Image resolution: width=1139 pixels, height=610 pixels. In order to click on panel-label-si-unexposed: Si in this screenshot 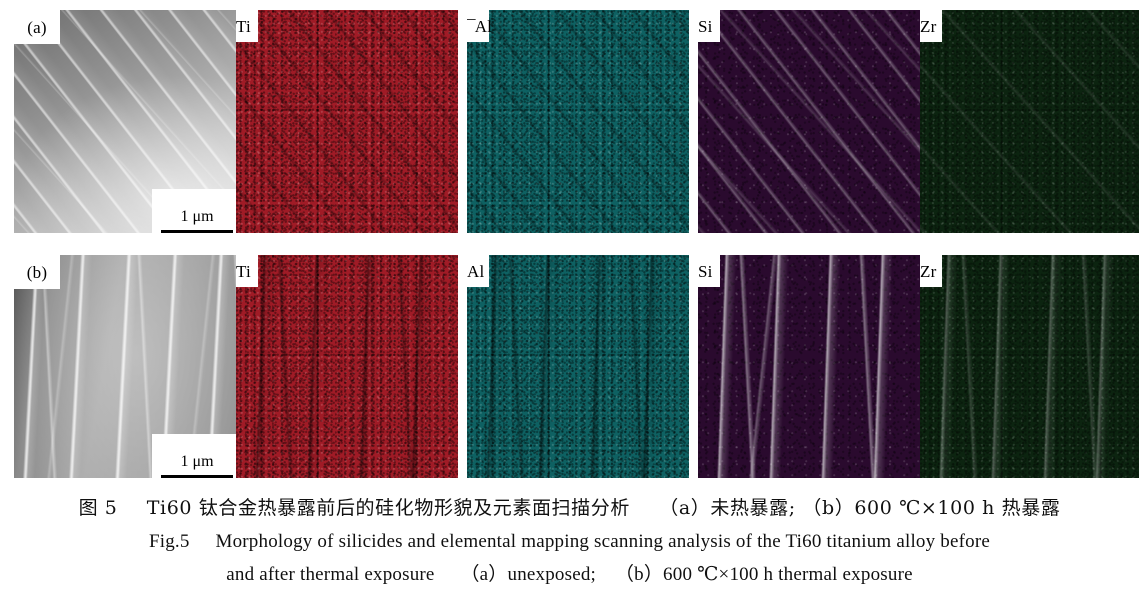, I will do `click(709, 26)`.